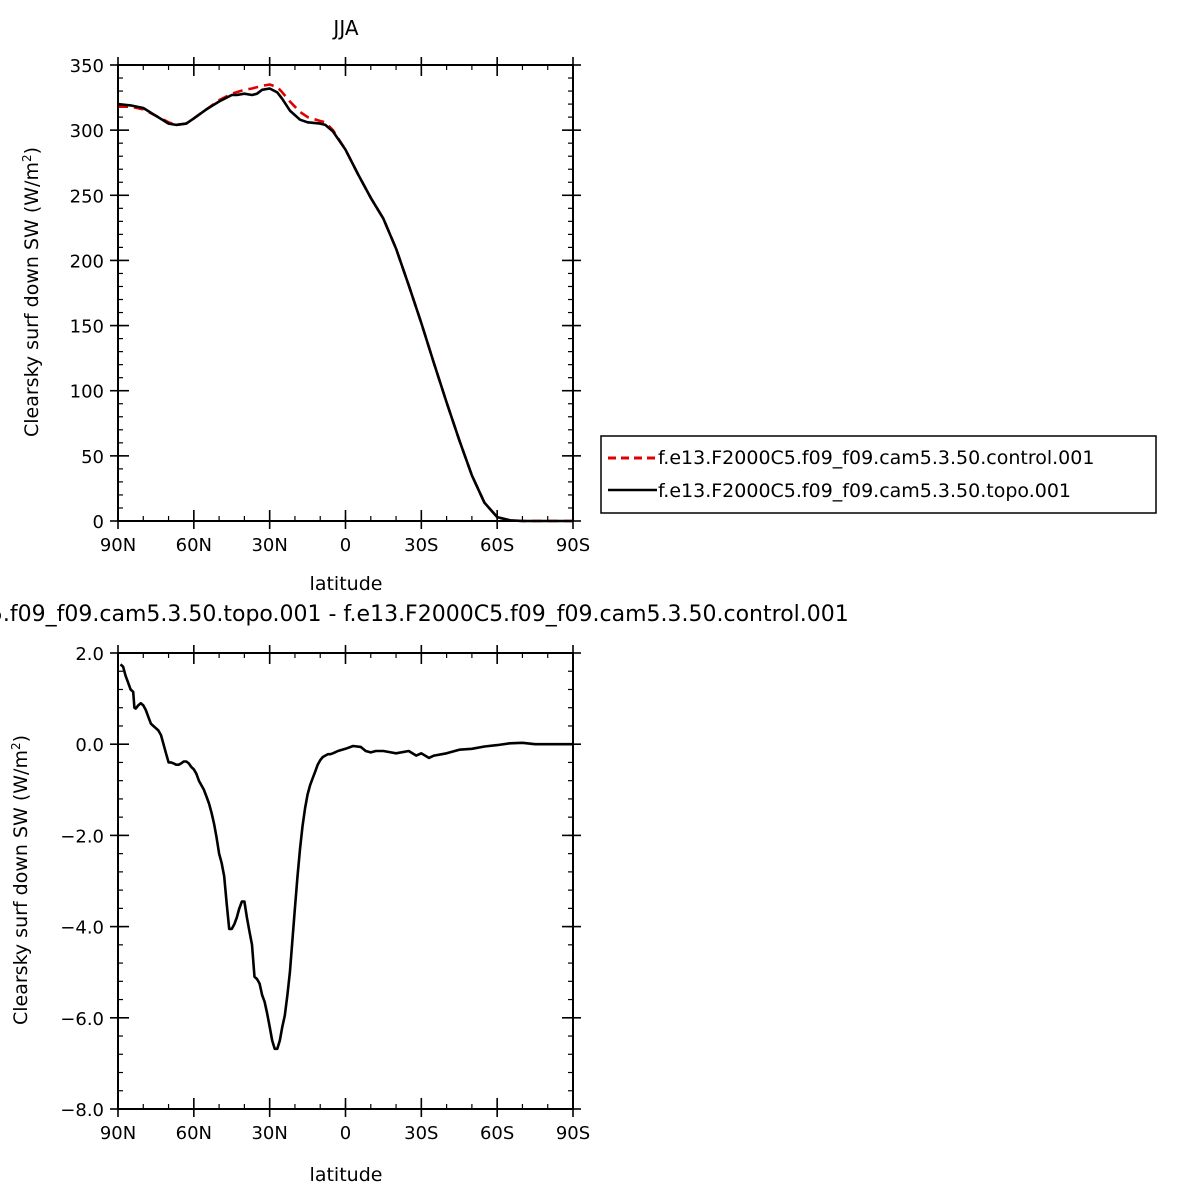 This screenshot has height=1197, width=1199. I want to click on top-chart-y-axis-label: Clearsky surf down SW (W/m2), so click(31, 292).